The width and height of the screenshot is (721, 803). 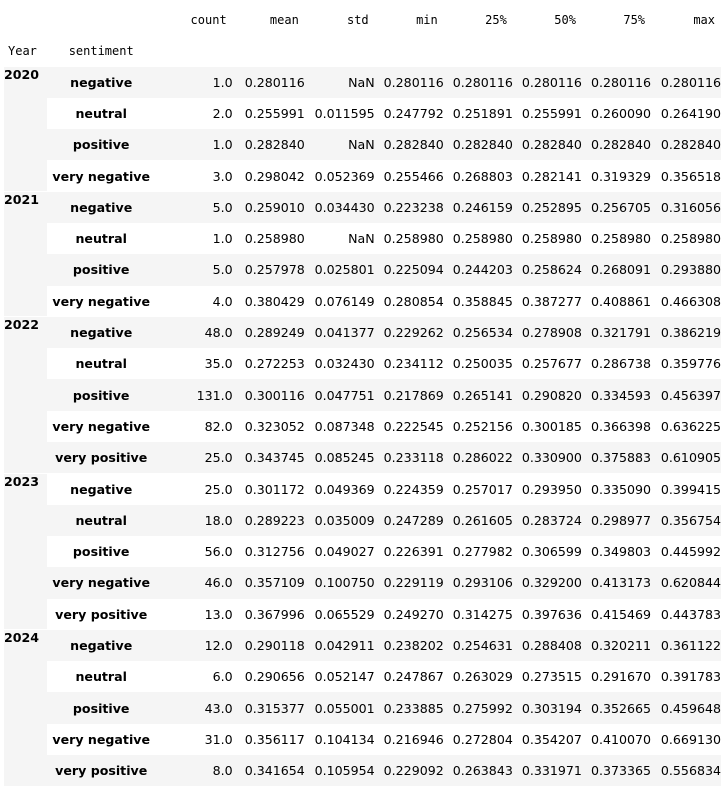 What do you see at coordinates (565, 19) in the screenshot?
I see `column-header: 50%` at bounding box center [565, 19].